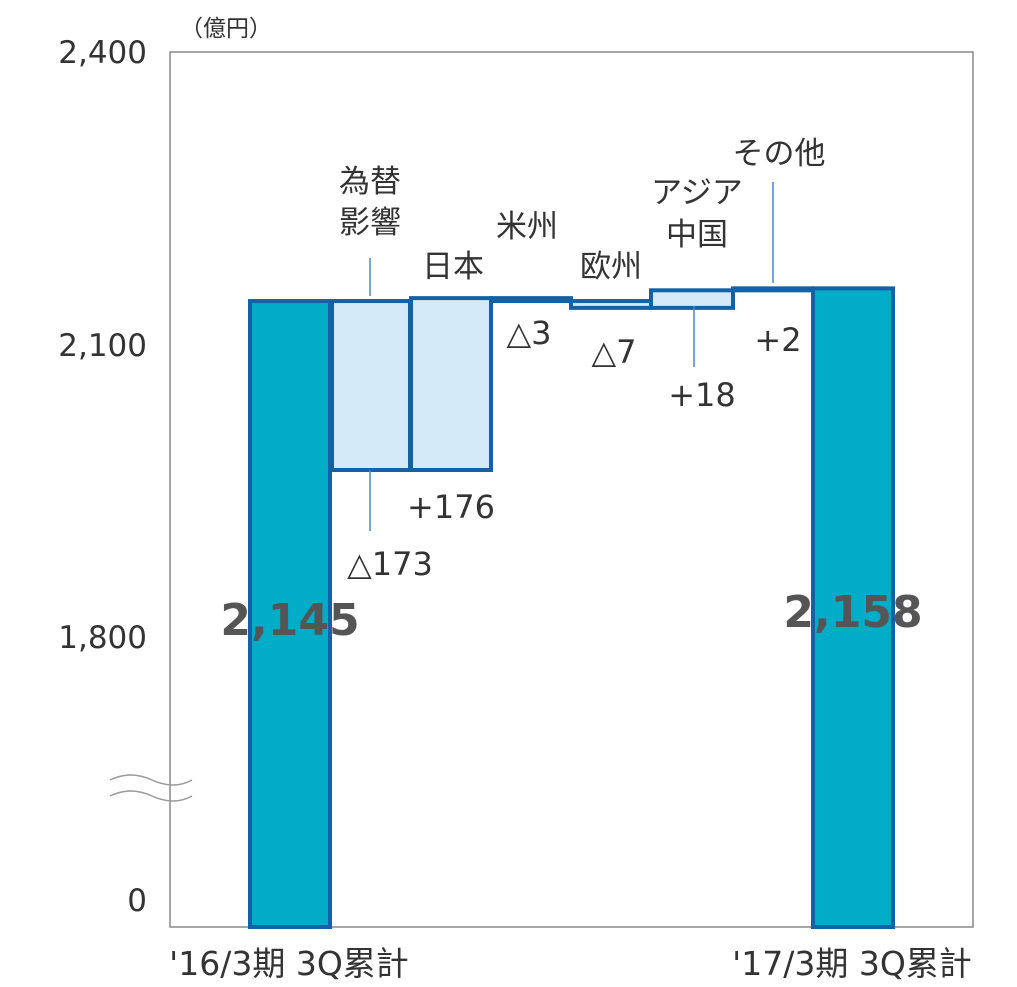 Image resolution: width=1017 pixels, height=987 pixels. What do you see at coordinates (697, 235) in the screenshot?
I see `category-label: 中国` at bounding box center [697, 235].